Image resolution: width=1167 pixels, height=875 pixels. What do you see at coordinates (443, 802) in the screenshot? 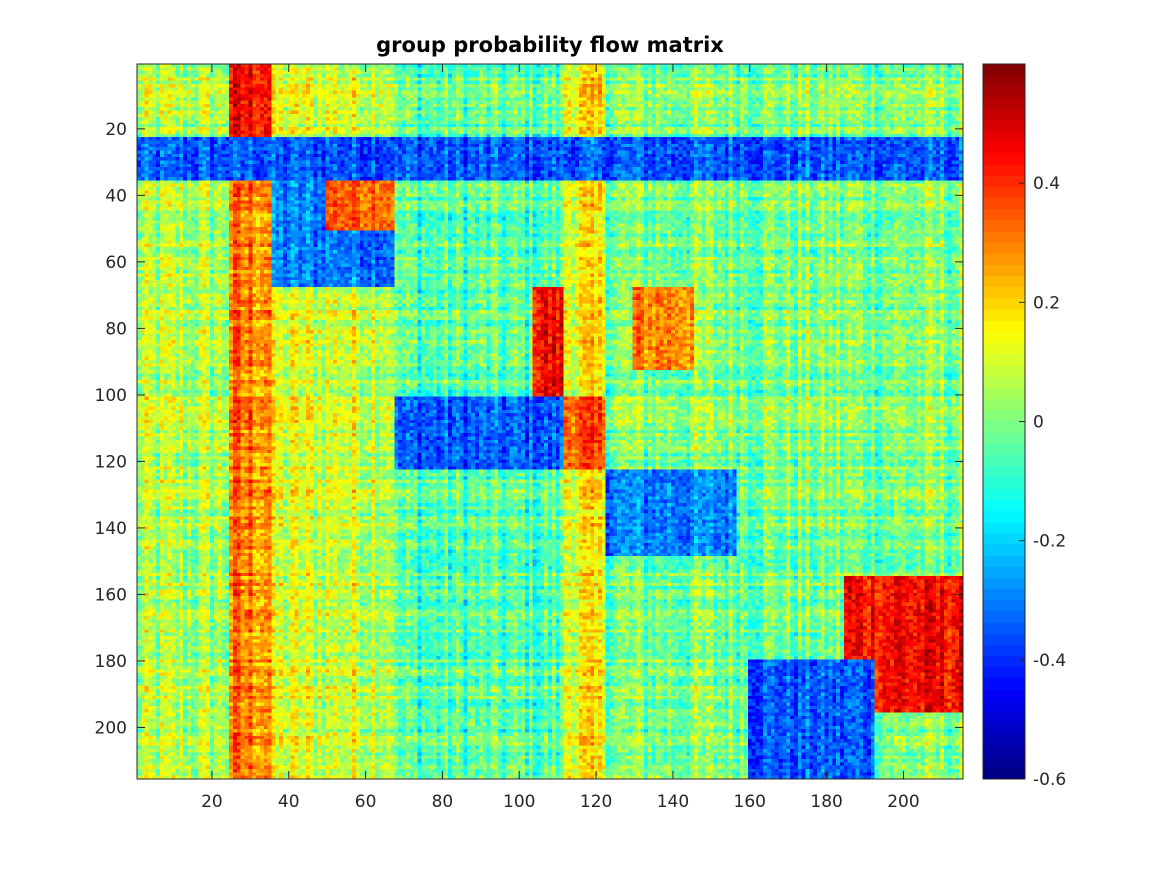
I see `x-tick-label: 80` at bounding box center [443, 802].